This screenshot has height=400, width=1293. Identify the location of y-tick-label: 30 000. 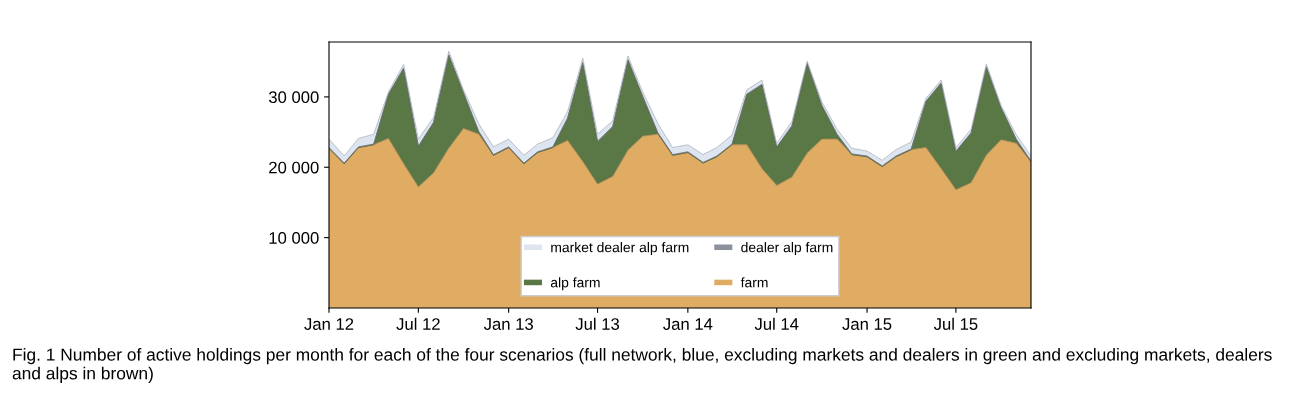
(293, 97).